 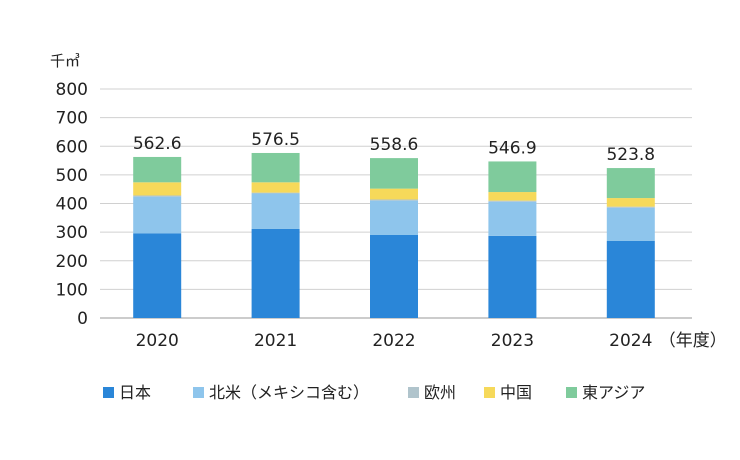 I want to click on x-axis-suffix: （年度）, so click(x=693, y=341).